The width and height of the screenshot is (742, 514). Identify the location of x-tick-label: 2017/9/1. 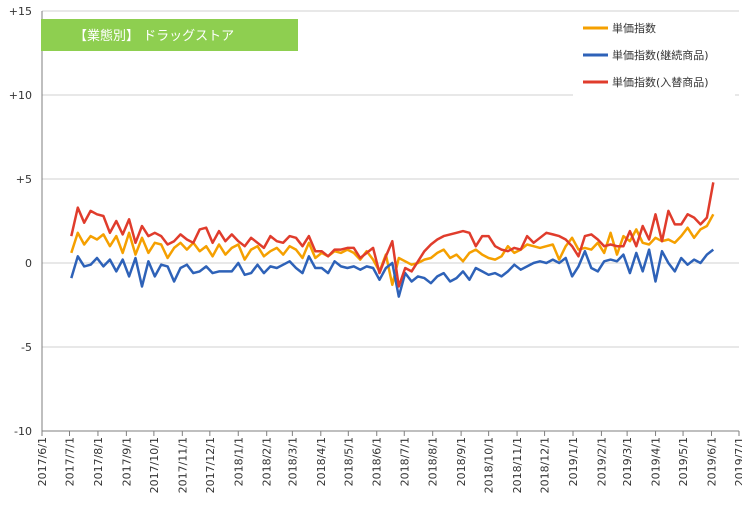
(126, 461).